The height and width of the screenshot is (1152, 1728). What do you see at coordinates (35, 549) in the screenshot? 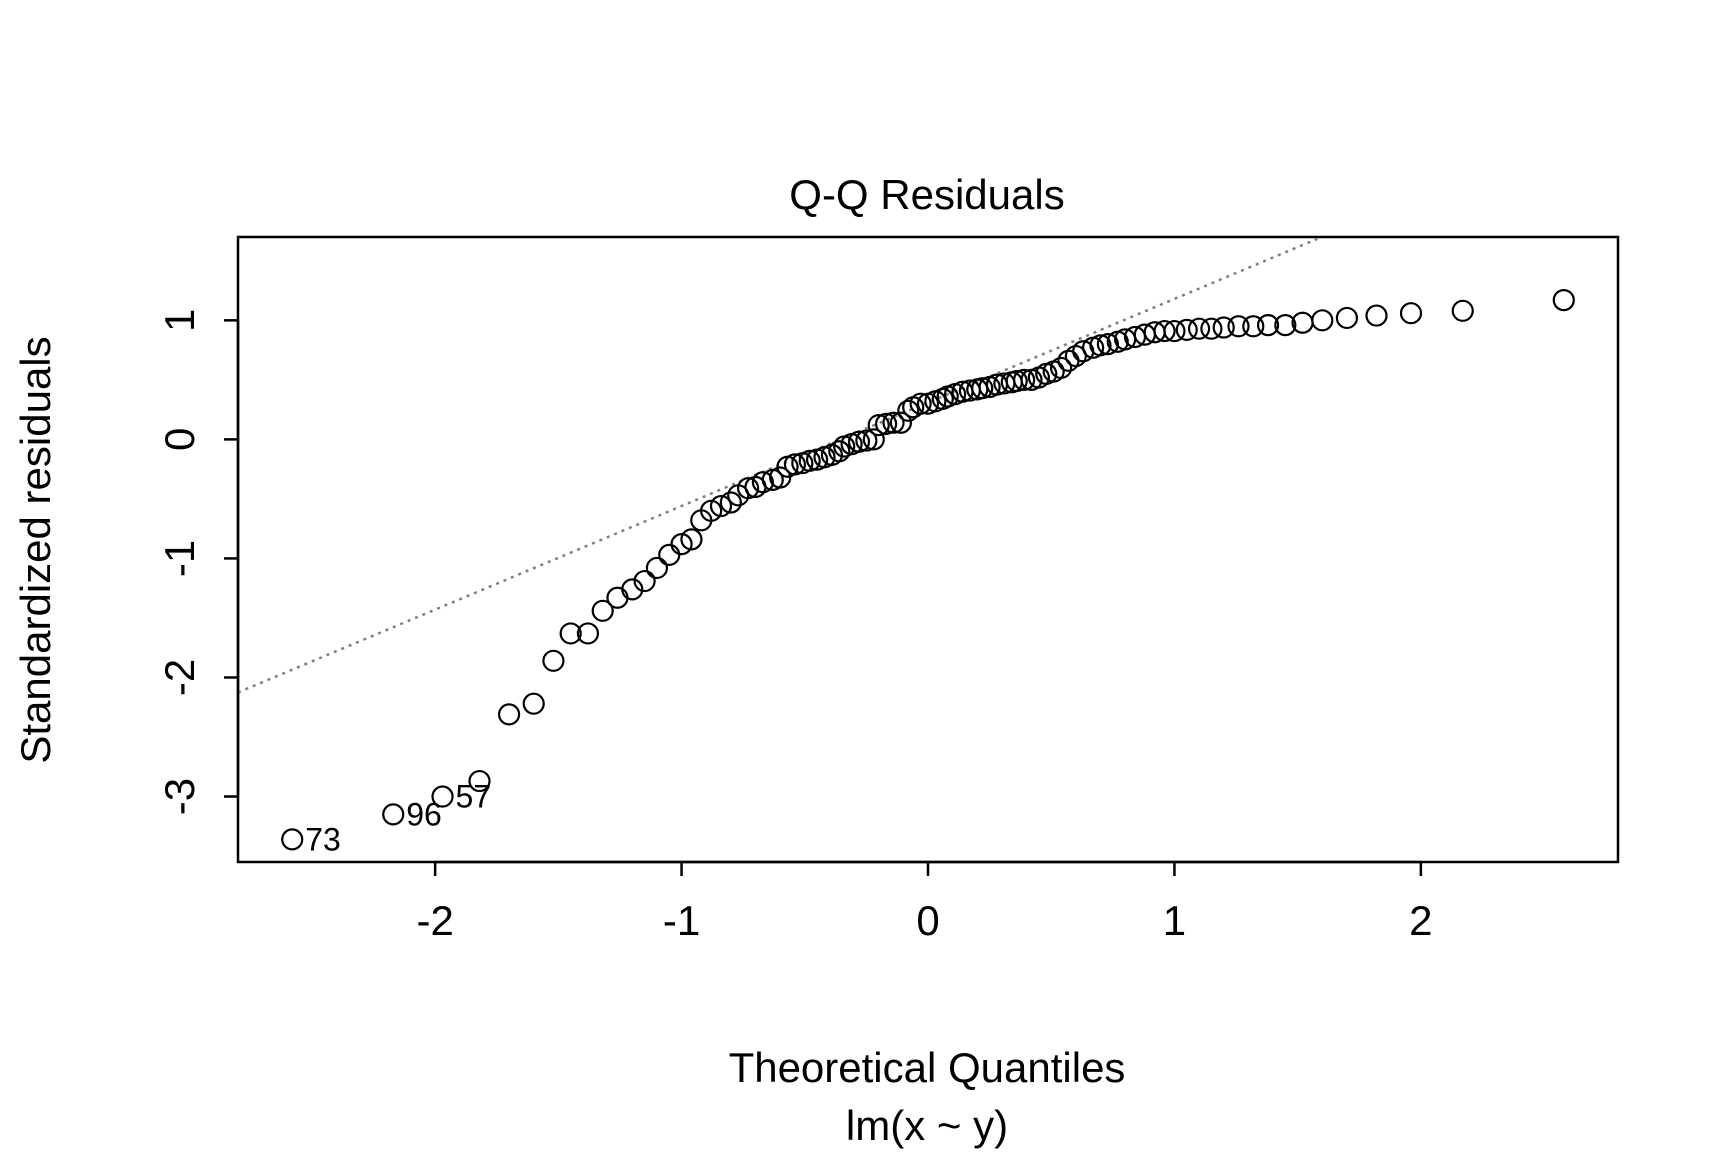
I see `y-axis-label: Standardized residuals` at bounding box center [35, 549].